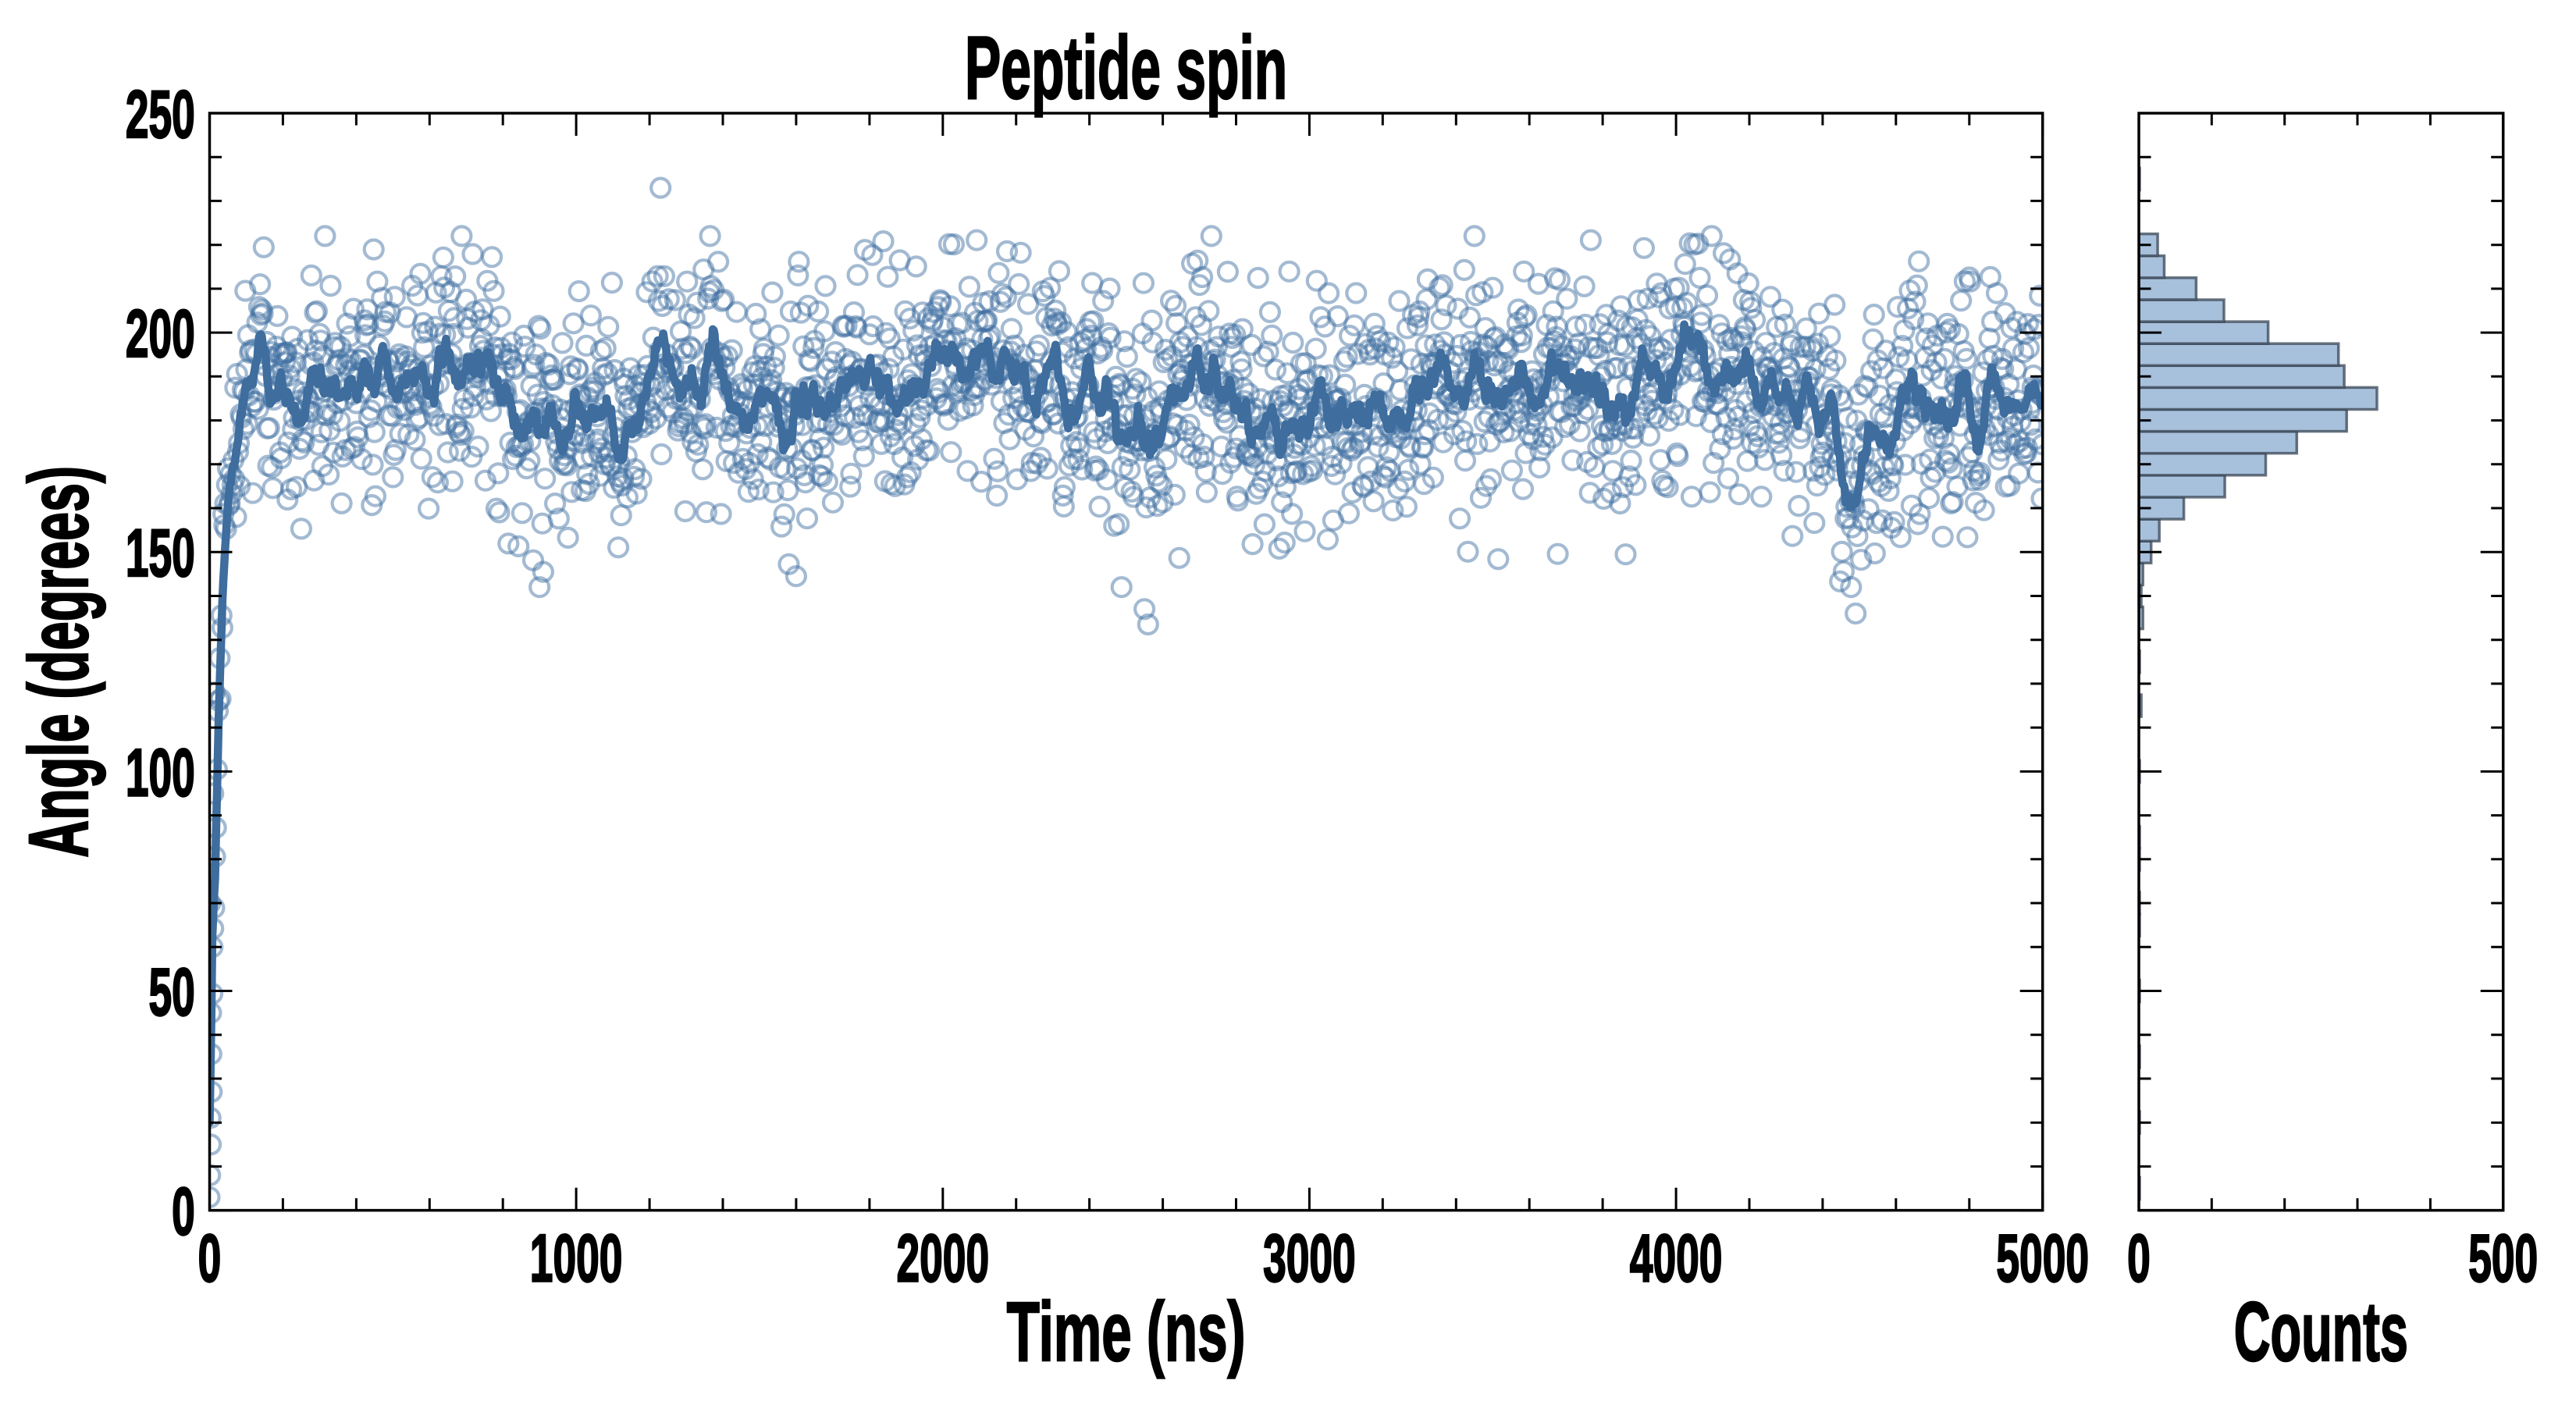  What do you see at coordinates (1126, 1333) in the screenshot?
I see `svg-text: Time (ns)` at bounding box center [1126, 1333].